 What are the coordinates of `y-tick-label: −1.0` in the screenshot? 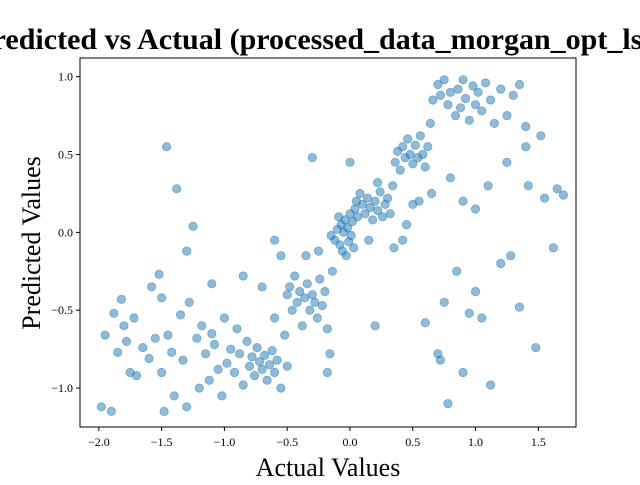 It's located at (62, 388).